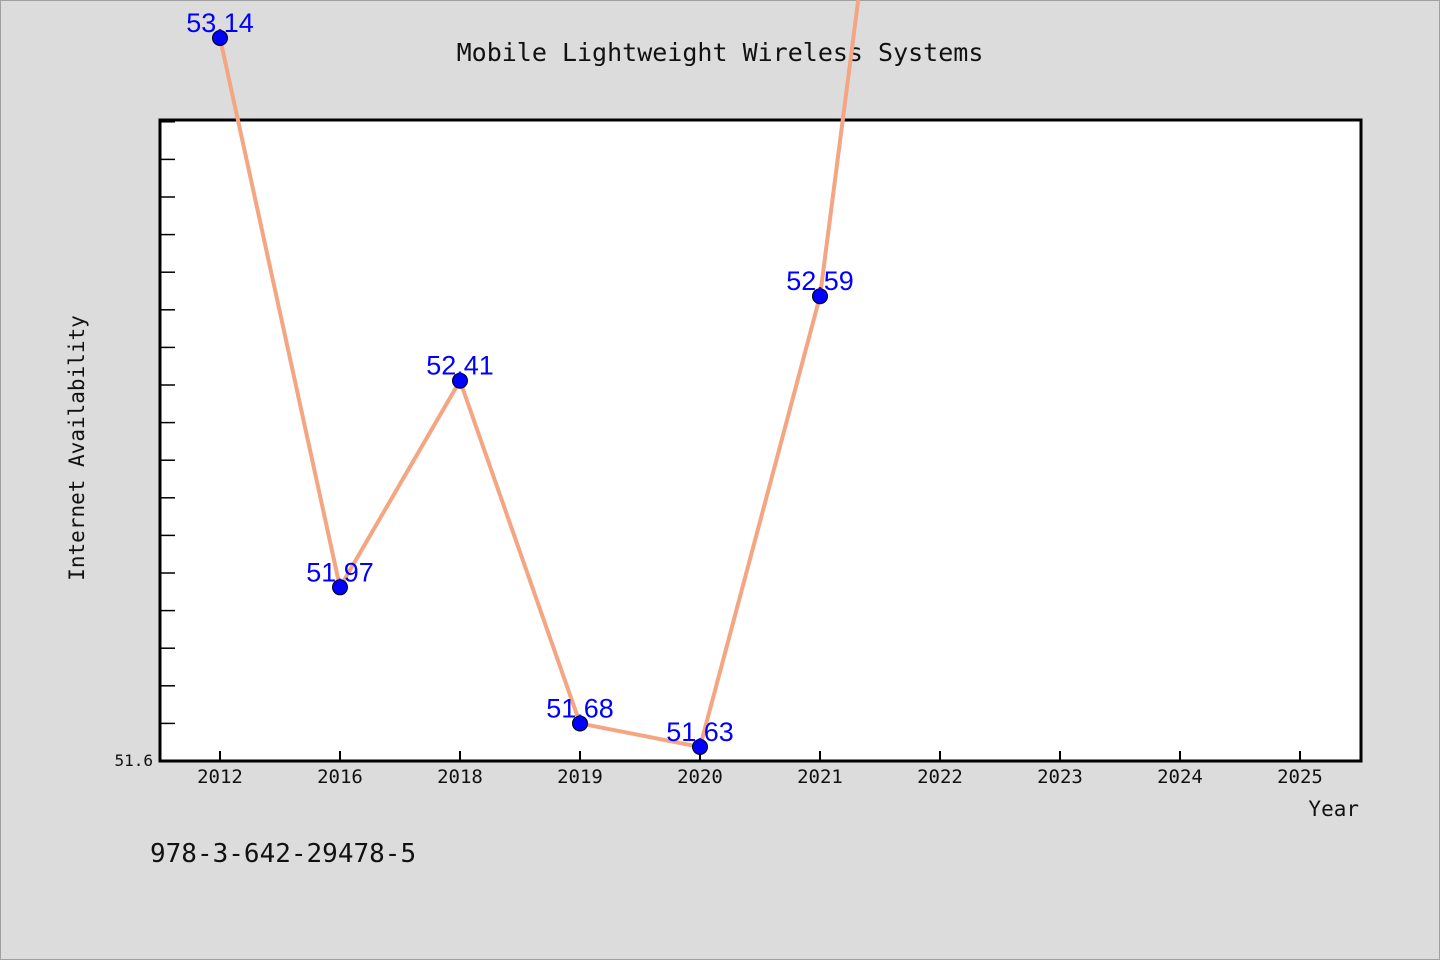 This screenshot has height=960, width=1440. Describe the element at coordinates (1300, 777) in the screenshot. I see `x-tick-label: 2025` at that location.